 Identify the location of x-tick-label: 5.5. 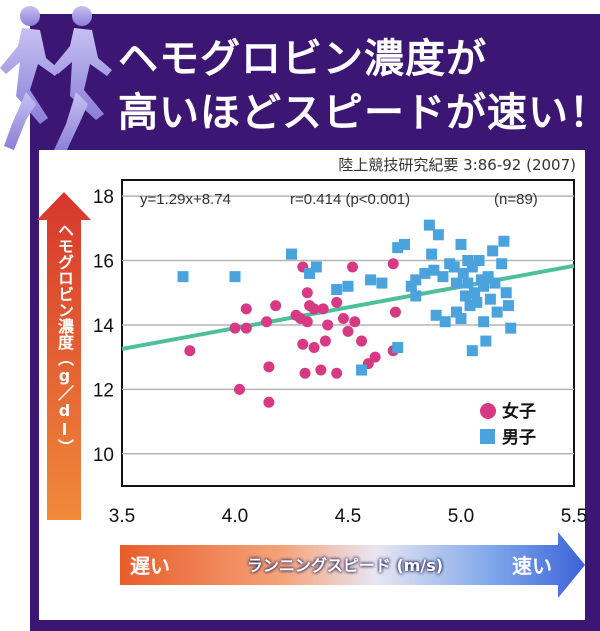
(574, 516).